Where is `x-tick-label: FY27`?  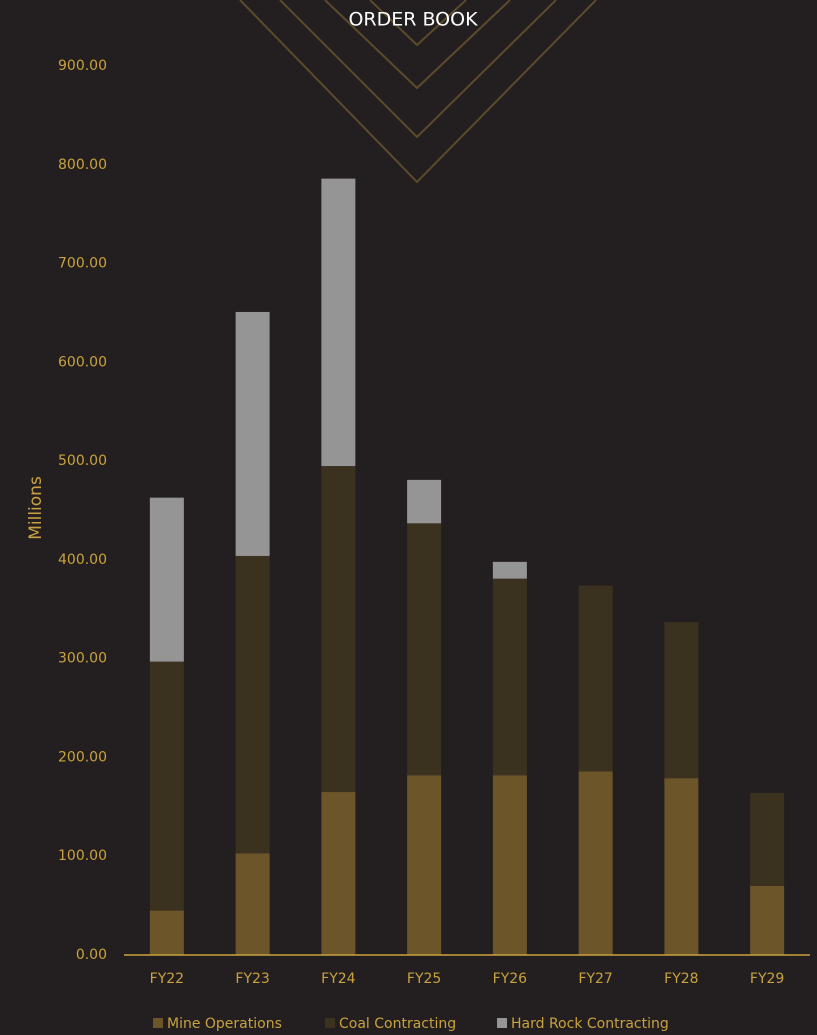 x-tick-label: FY27 is located at coordinates (595, 979).